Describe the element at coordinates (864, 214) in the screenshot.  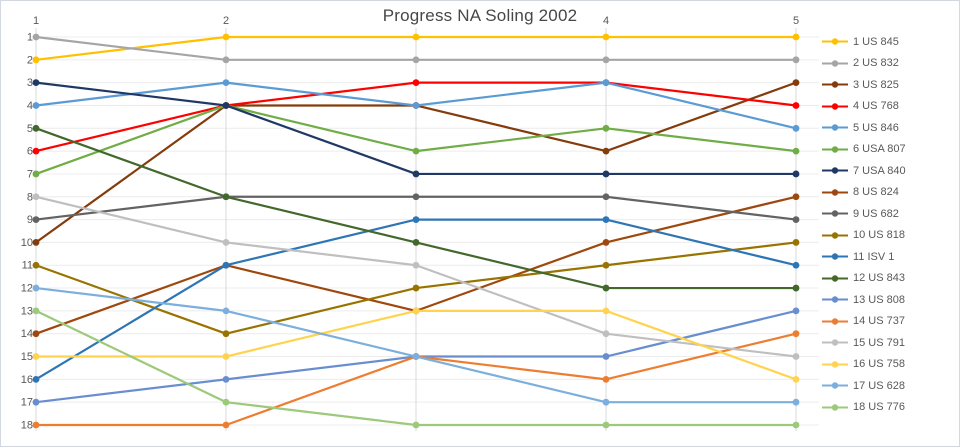
I see `legend-item: 9 US 682` at that location.